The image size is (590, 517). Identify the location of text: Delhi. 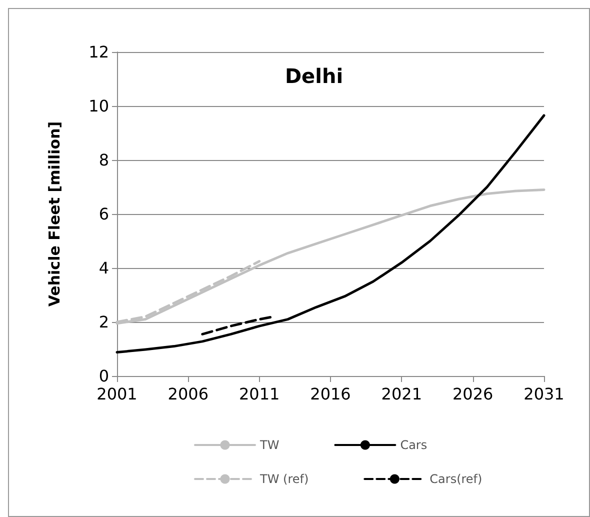
(314, 76).